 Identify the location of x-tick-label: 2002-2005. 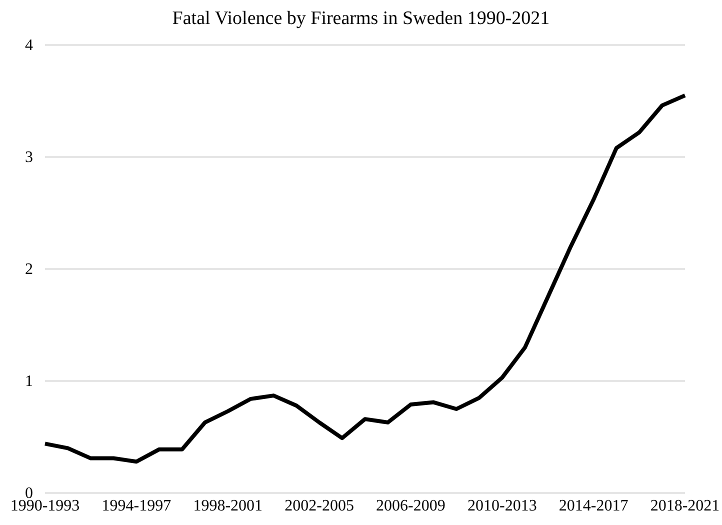
(319, 505).